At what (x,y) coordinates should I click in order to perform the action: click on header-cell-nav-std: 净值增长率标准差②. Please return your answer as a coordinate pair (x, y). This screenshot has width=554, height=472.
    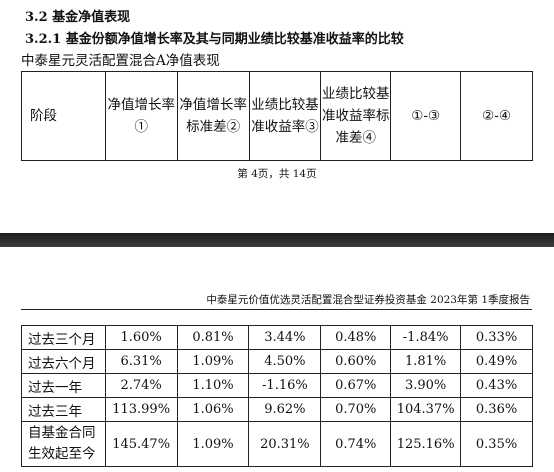
    Looking at the image, I should click on (213, 116).